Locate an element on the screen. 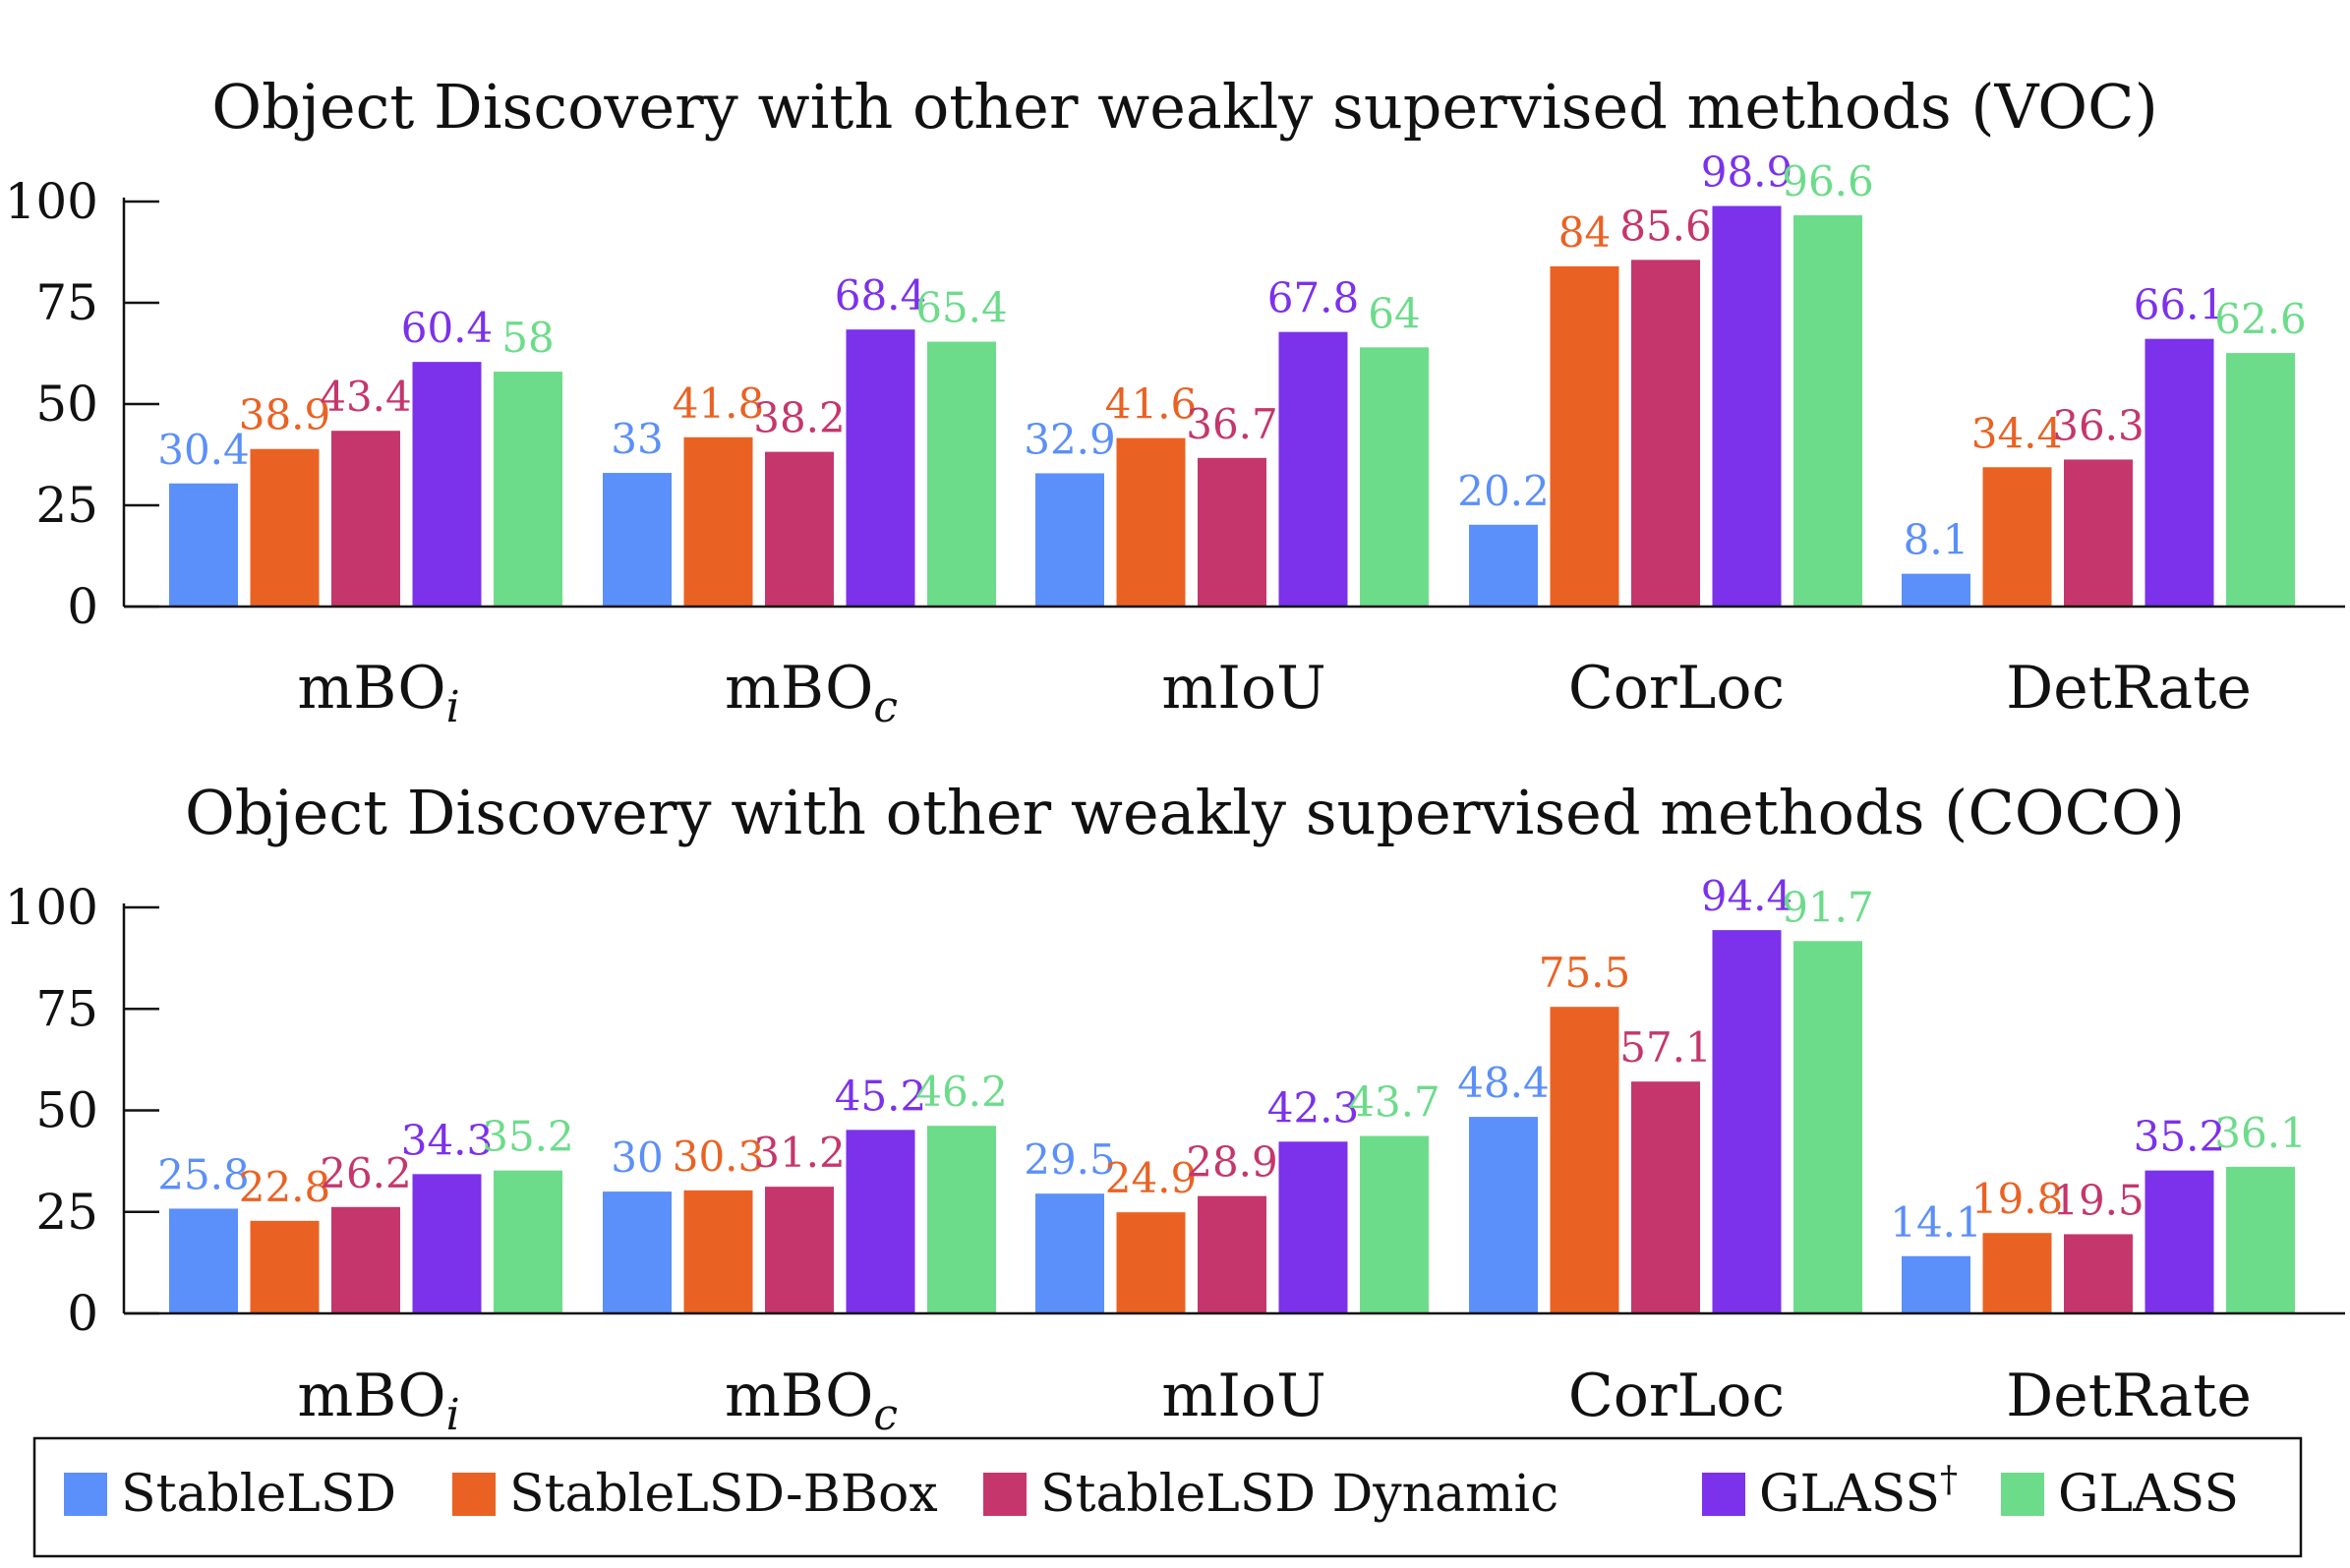  legend-frame is located at coordinates (1167, 1497).